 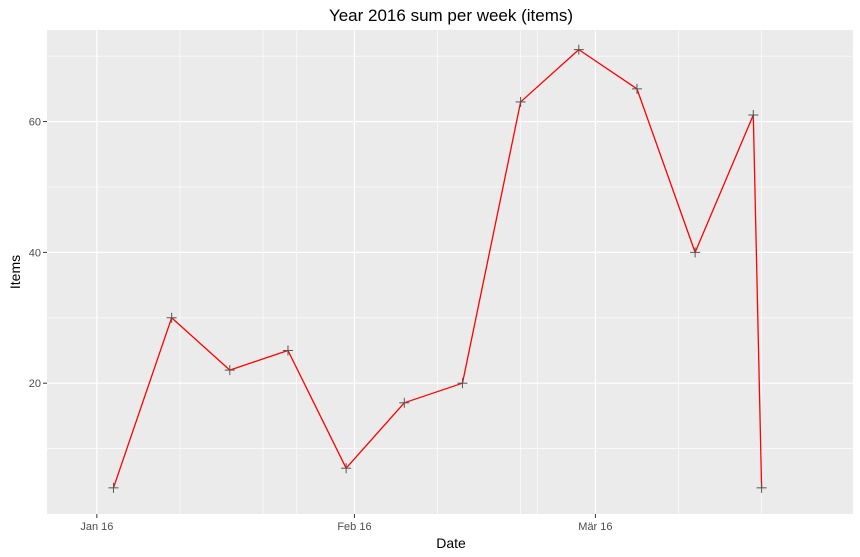 What do you see at coordinates (35, 123) in the screenshot?
I see `y-tick-label: 60` at bounding box center [35, 123].